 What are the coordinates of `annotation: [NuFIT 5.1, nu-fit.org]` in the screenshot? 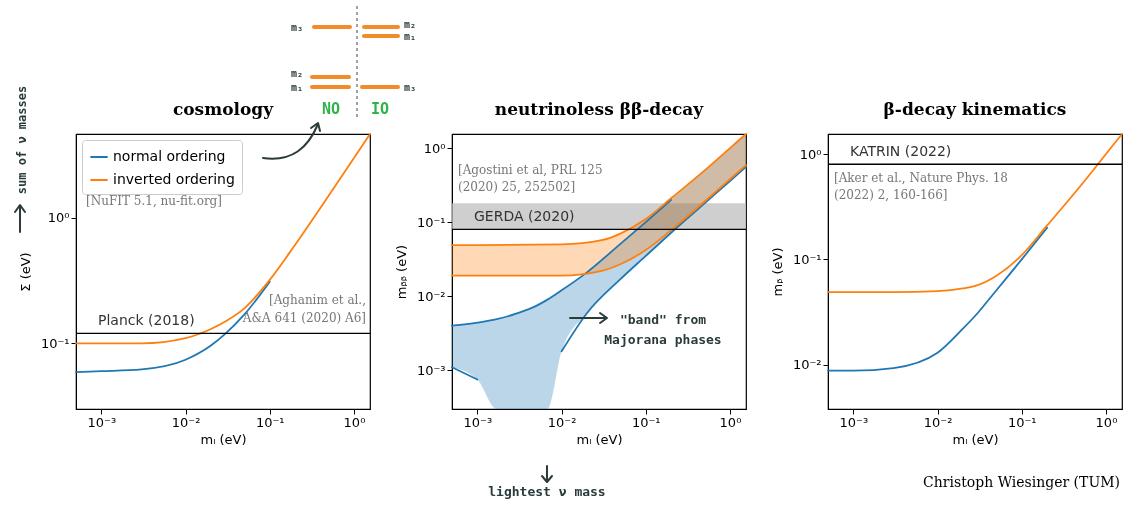 It's located at (154, 201).